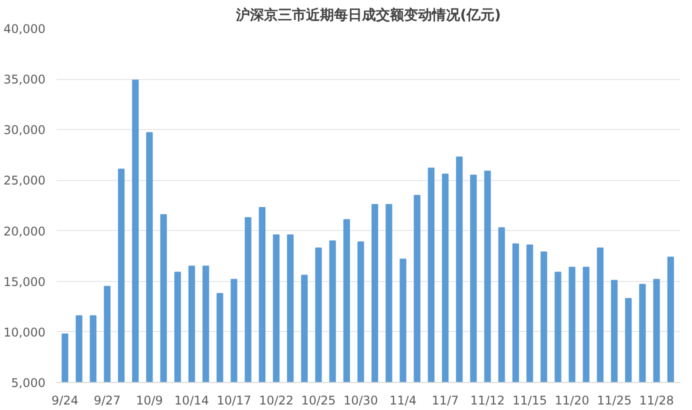 This screenshot has width=692, height=410. I want to click on x-tick-label: 11/15, so click(530, 401).